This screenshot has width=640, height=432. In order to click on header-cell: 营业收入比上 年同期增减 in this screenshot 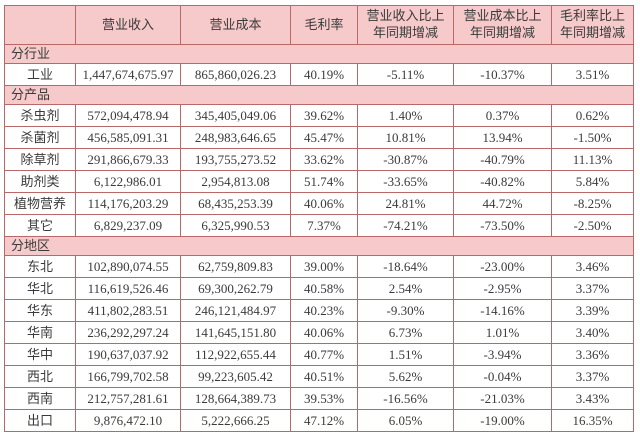, I will do `click(405, 25)`.